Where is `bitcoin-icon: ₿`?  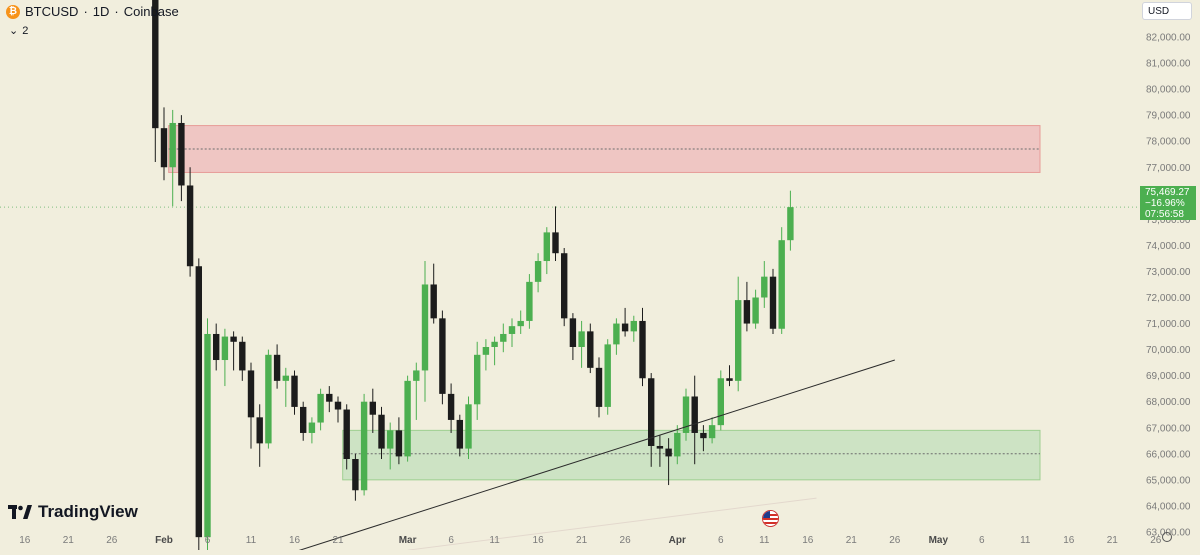
bitcoin-icon: ₿ is located at coordinates (13, 11).